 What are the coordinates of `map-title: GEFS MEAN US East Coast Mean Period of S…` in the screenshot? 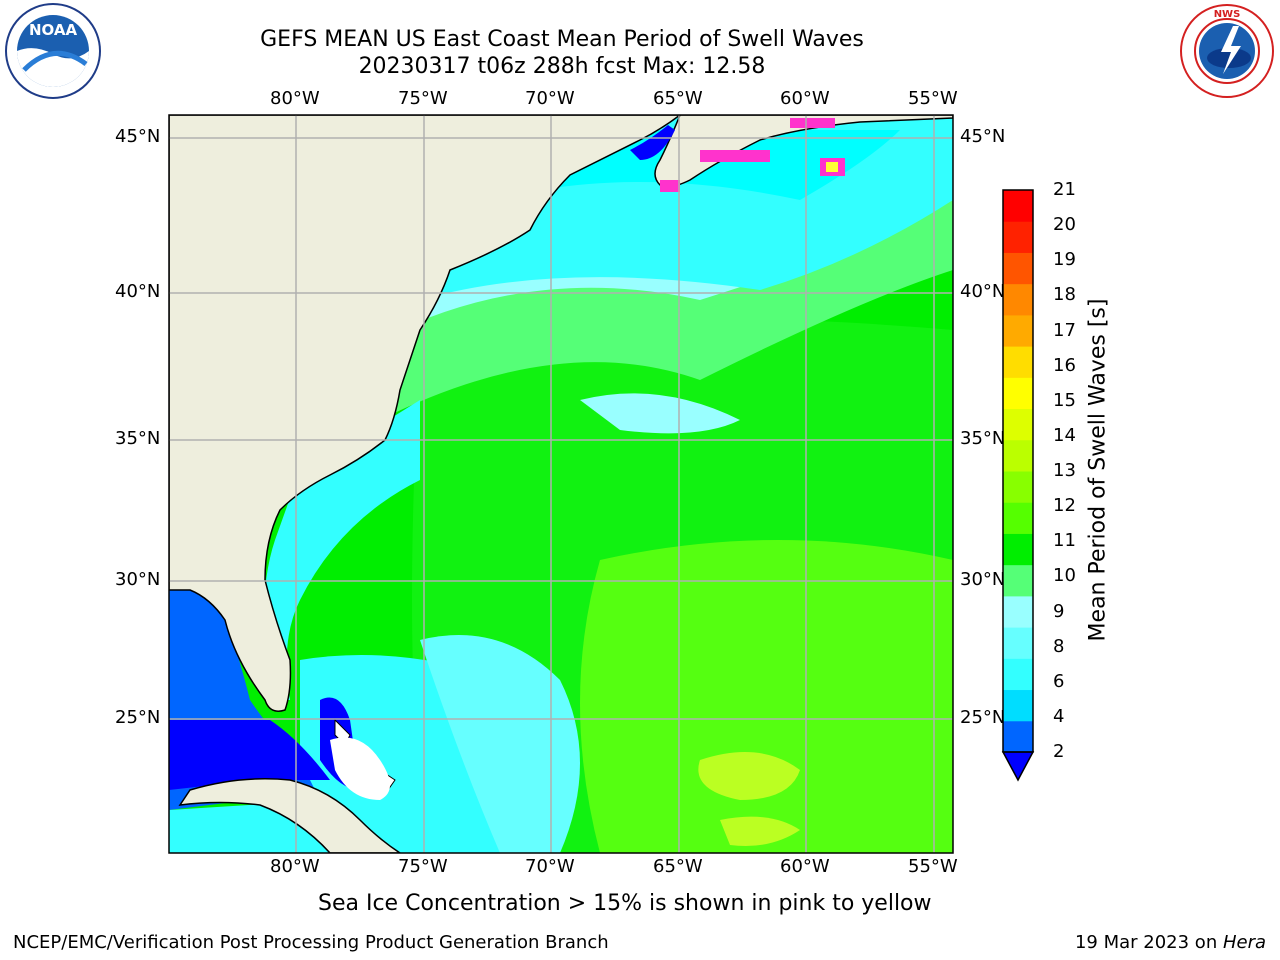 It's located at (562, 39).